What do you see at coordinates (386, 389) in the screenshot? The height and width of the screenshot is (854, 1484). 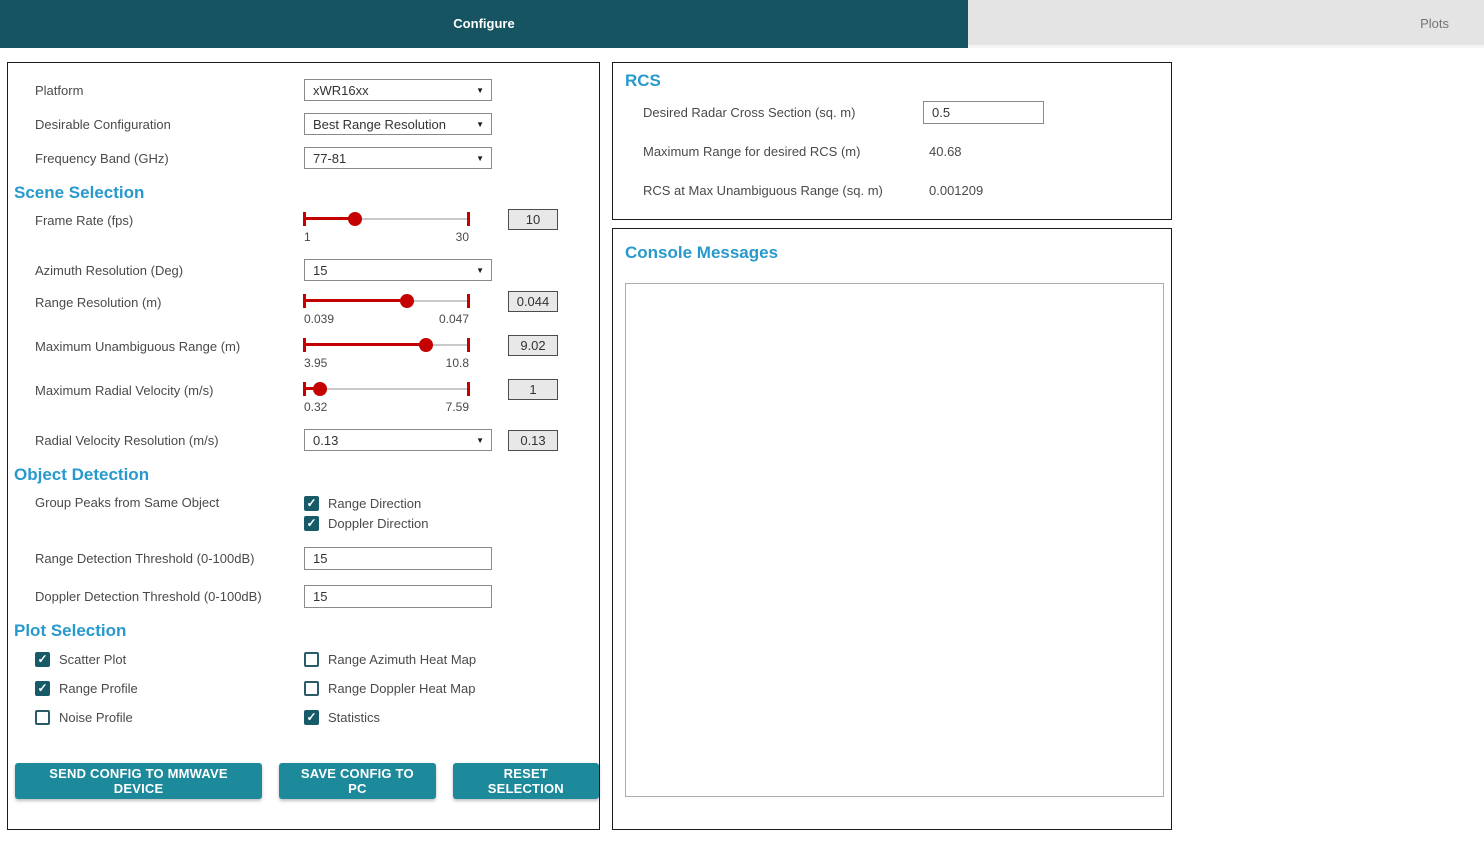 I see `maximum-radial-velocity-slider` at bounding box center [386, 389].